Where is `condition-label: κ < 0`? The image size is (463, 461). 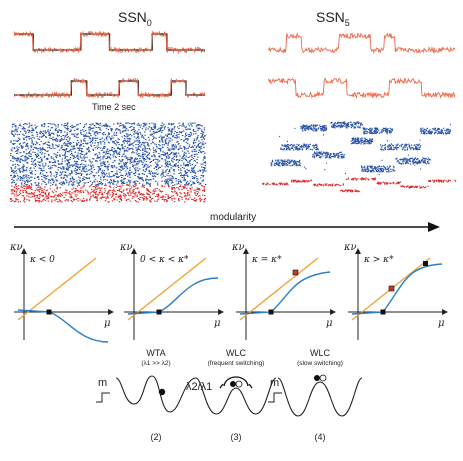 condition-label: κ < 0 is located at coordinates (42, 260).